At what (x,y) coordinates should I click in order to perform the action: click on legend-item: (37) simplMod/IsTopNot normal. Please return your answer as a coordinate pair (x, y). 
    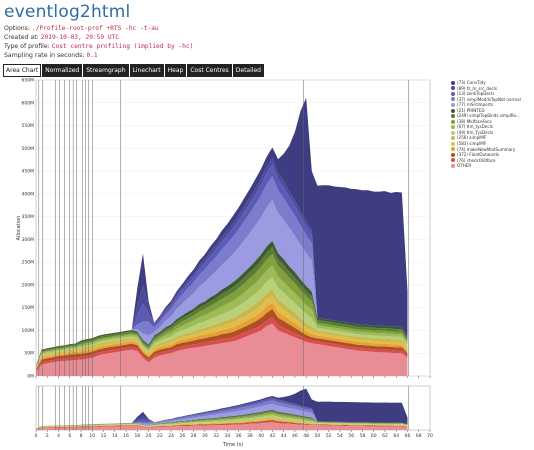
    Looking at the image, I should click on (486, 100).